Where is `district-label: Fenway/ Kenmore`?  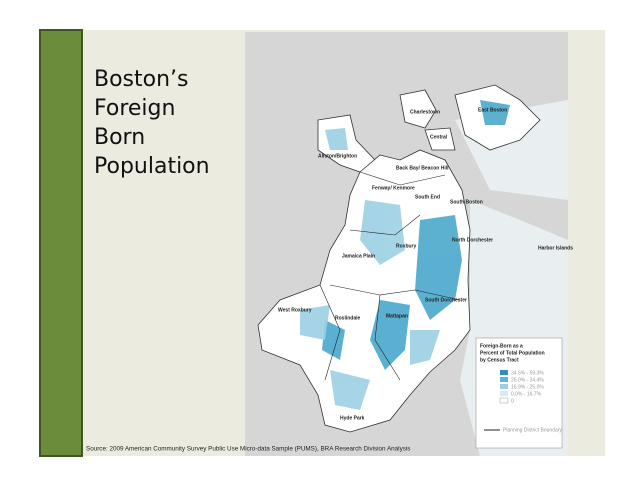 district-label: Fenway/ Kenmore is located at coordinates (393, 188).